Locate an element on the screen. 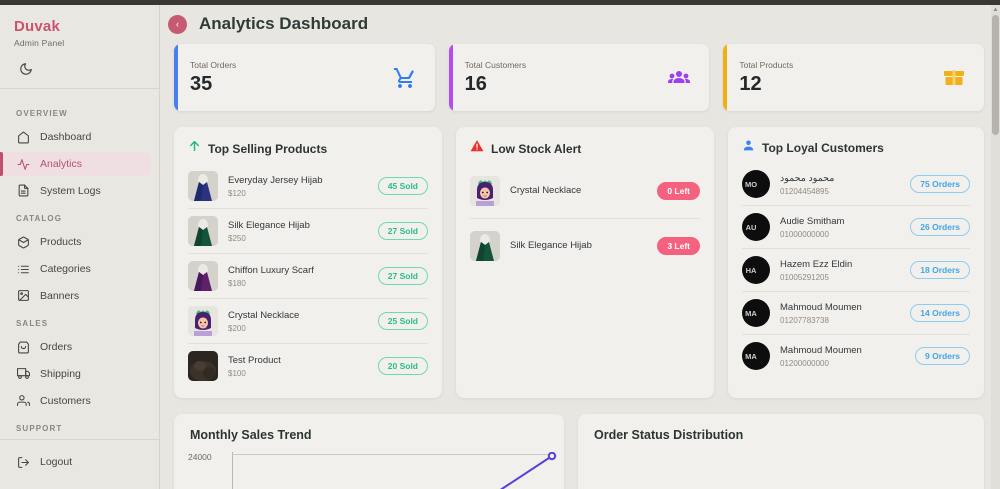 The height and width of the screenshot is (489, 1000). list-item: Silk Elegance Hijab $250 27 Sold is located at coordinates (308, 231).